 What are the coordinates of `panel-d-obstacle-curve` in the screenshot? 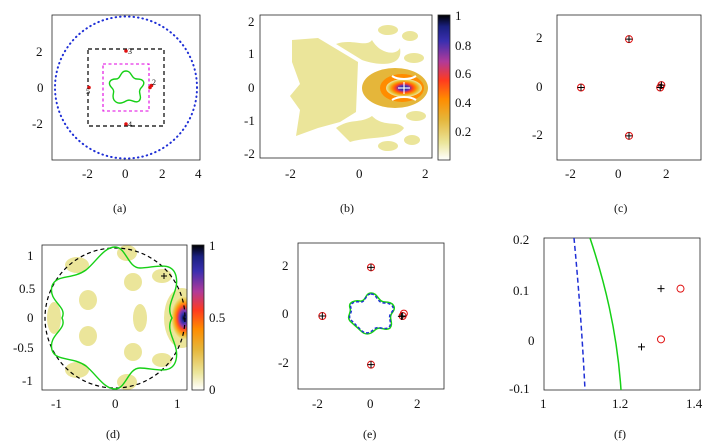 It's located at (114, 318).